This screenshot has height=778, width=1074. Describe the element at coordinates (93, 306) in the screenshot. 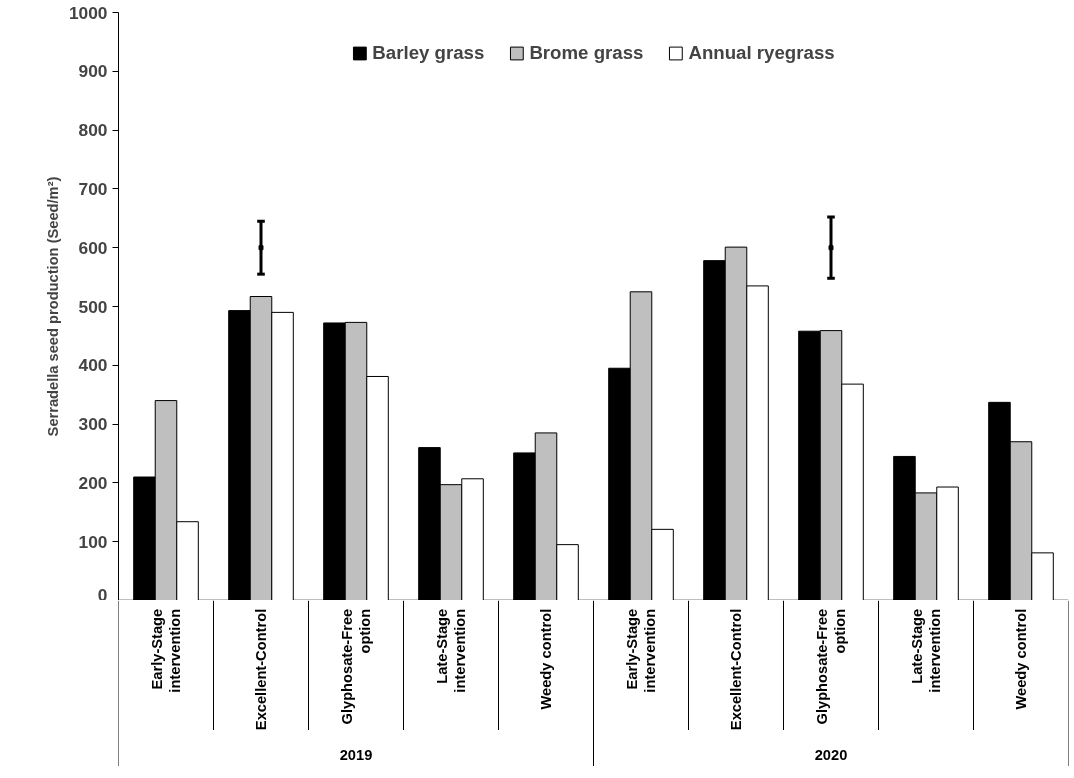

I see `y-tick-label: 500` at that location.